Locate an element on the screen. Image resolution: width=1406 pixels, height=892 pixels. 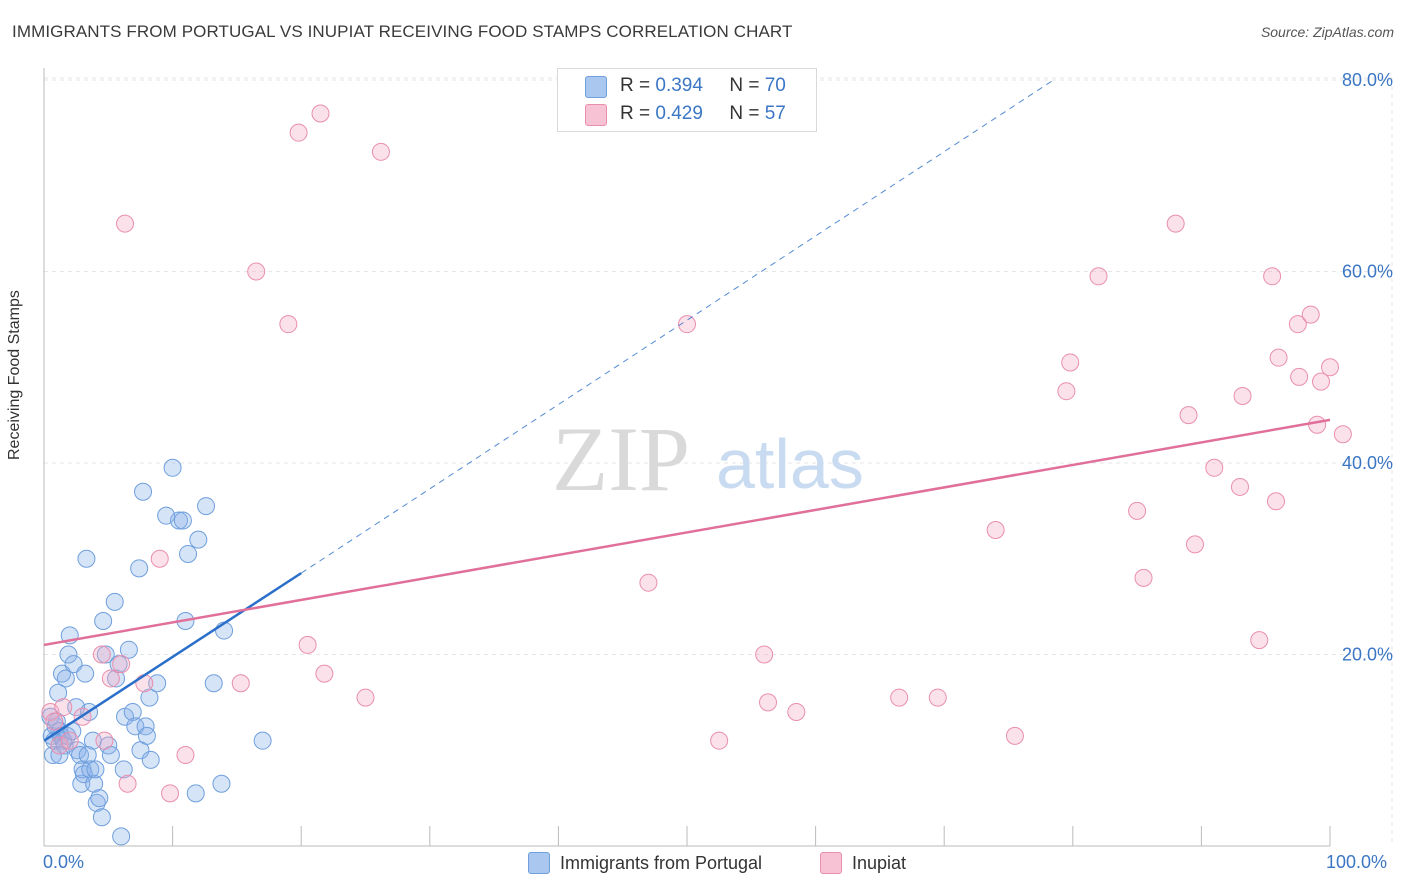
legend-n-value-inupiat: 57 is located at coordinates (775, 113).